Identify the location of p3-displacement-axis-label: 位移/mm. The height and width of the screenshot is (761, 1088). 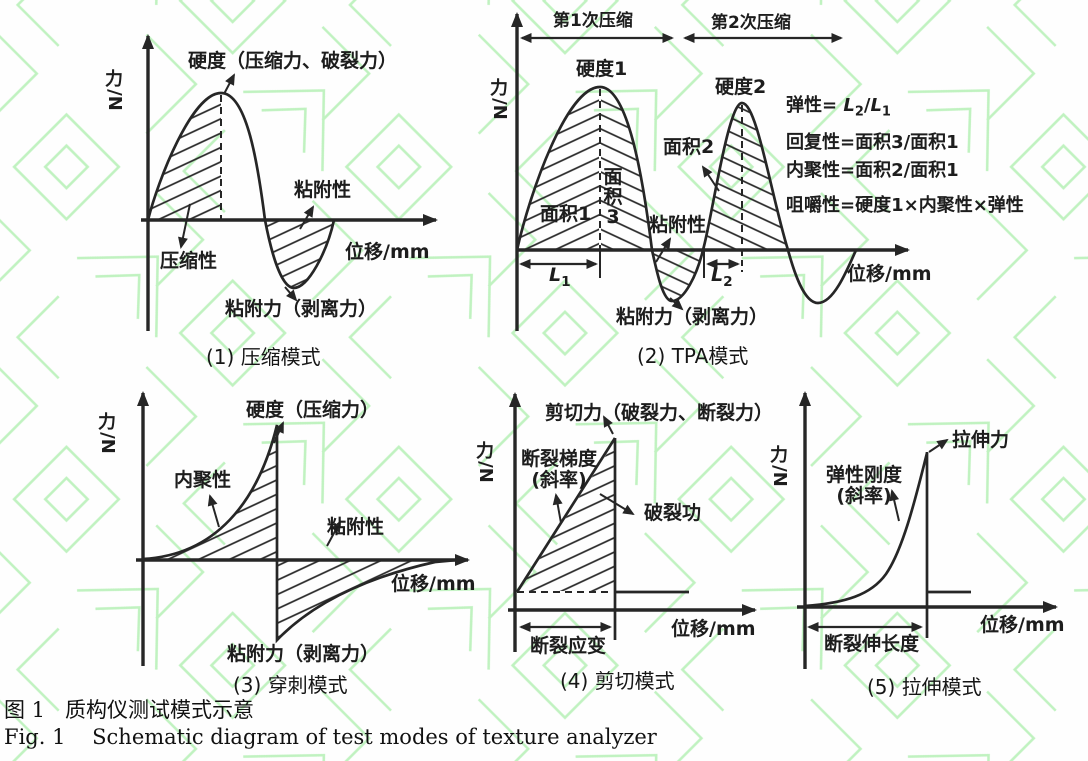
(433, 584).